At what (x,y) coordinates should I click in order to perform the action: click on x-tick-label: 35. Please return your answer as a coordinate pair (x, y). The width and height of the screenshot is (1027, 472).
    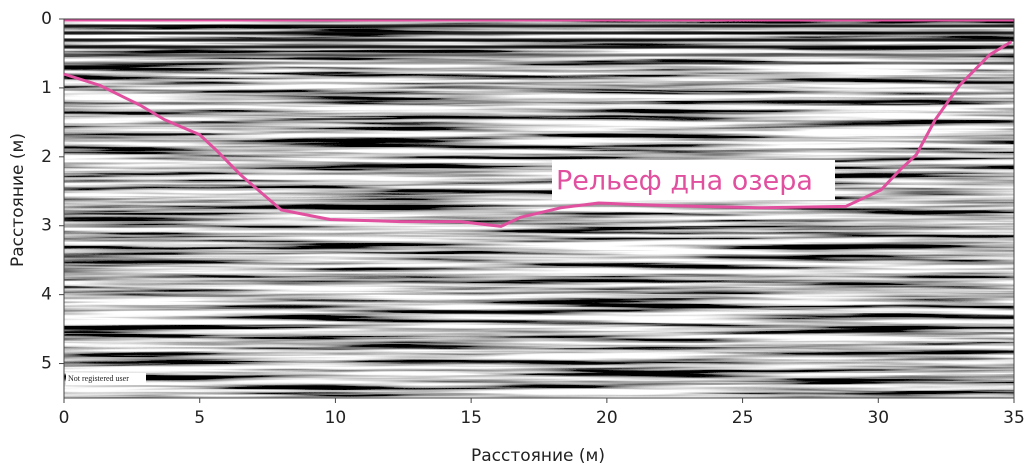
    Looking at the image, I should click on (1014, 418).